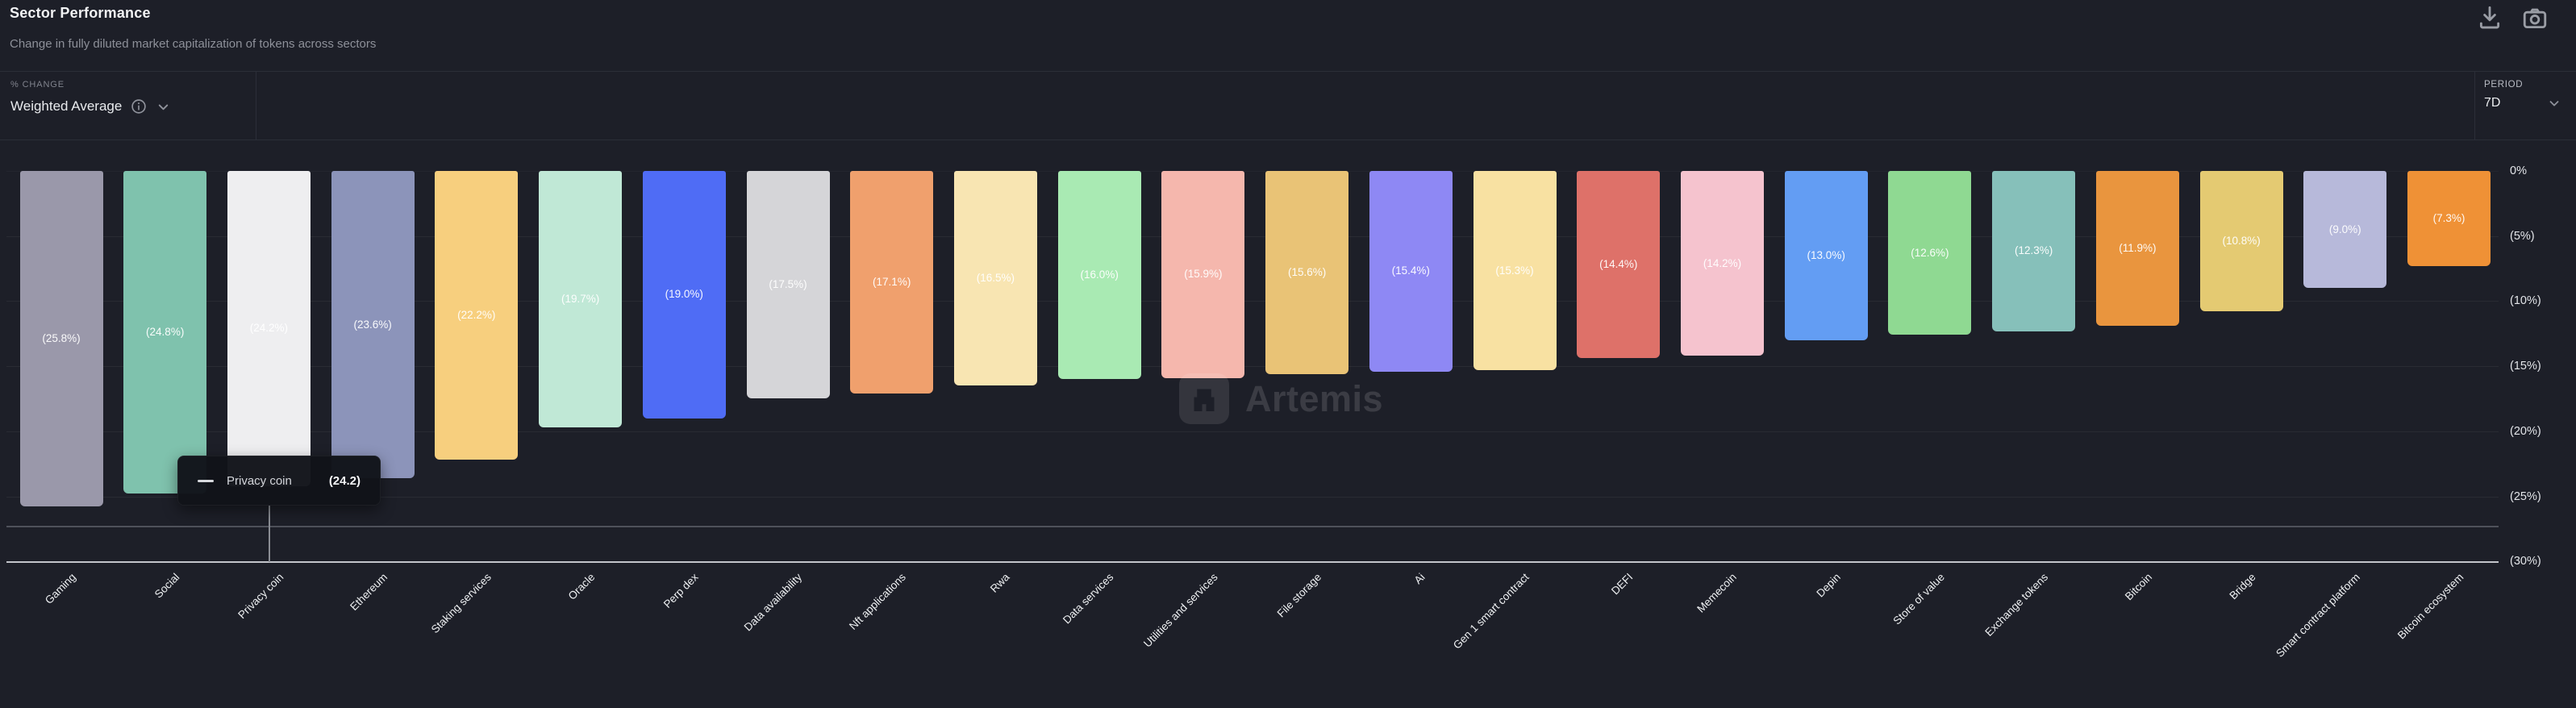 Image resolution: width=2576 pixels, height=708 pixels. Describe the element at coordinates (2522, 236) in the screenshot. I see `y-axis-label-5: (5%)` at that location.